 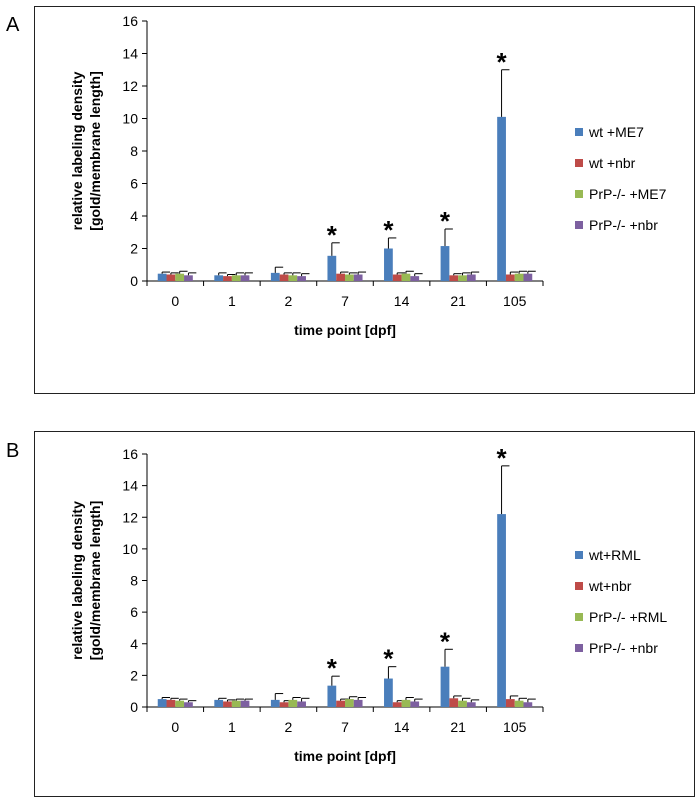 I want to click on x-tick-label: 14, so click(x=402, y=301).